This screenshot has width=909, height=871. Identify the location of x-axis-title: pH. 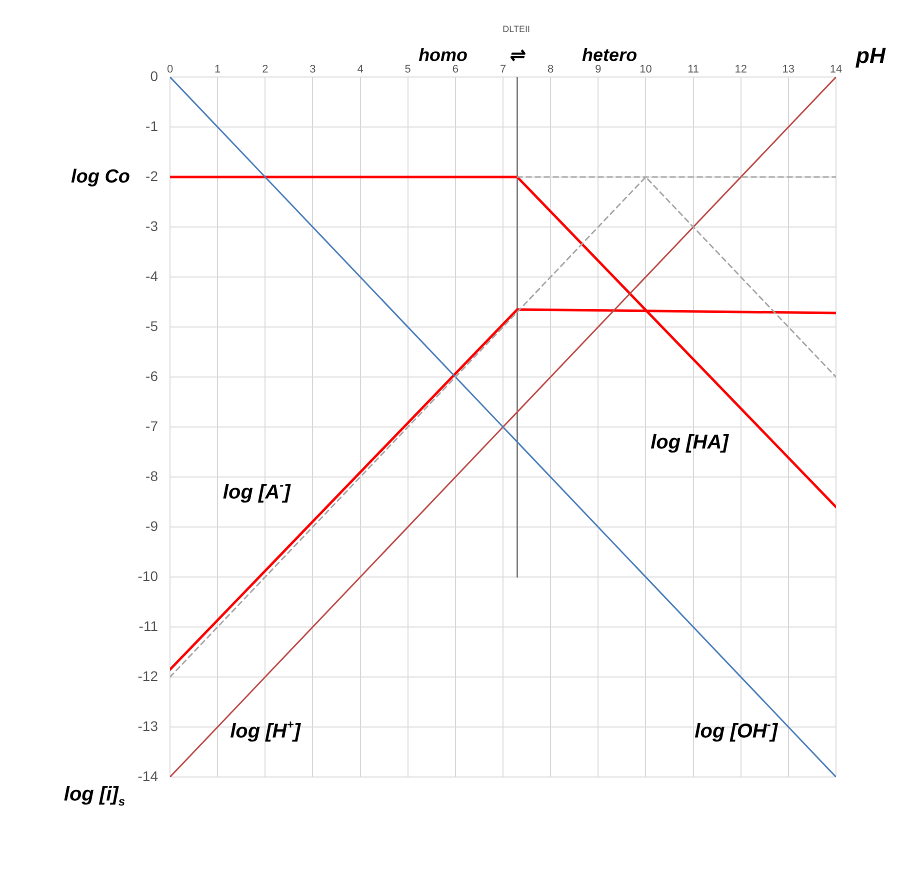
(870, 55).